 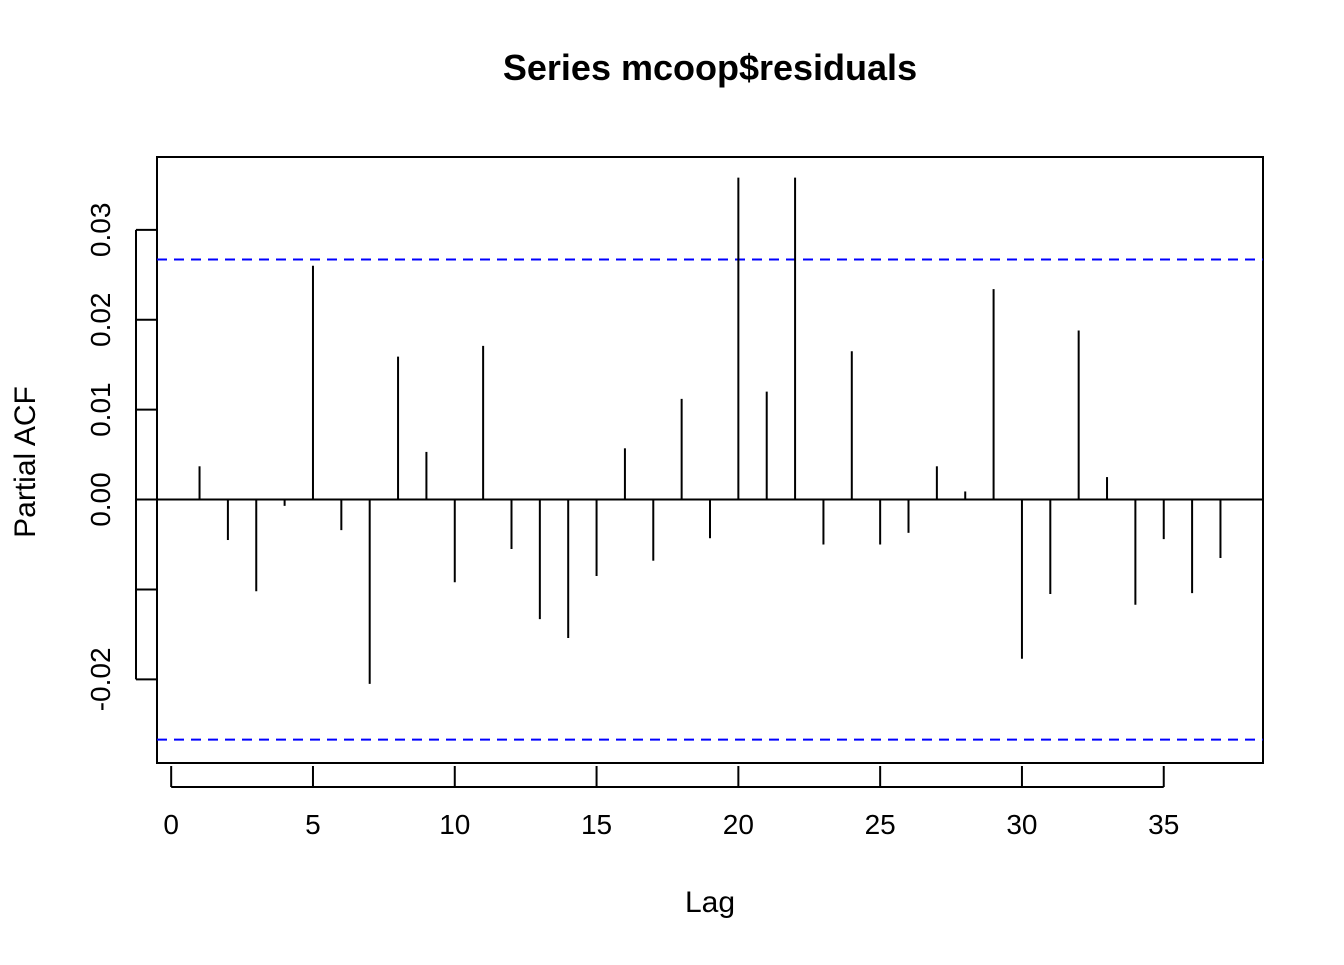 What do you see at coordinates (100, 230) in the screenshot?
I see `y-tick-label-0.03: 0.03` at bounding box center [100, 230].